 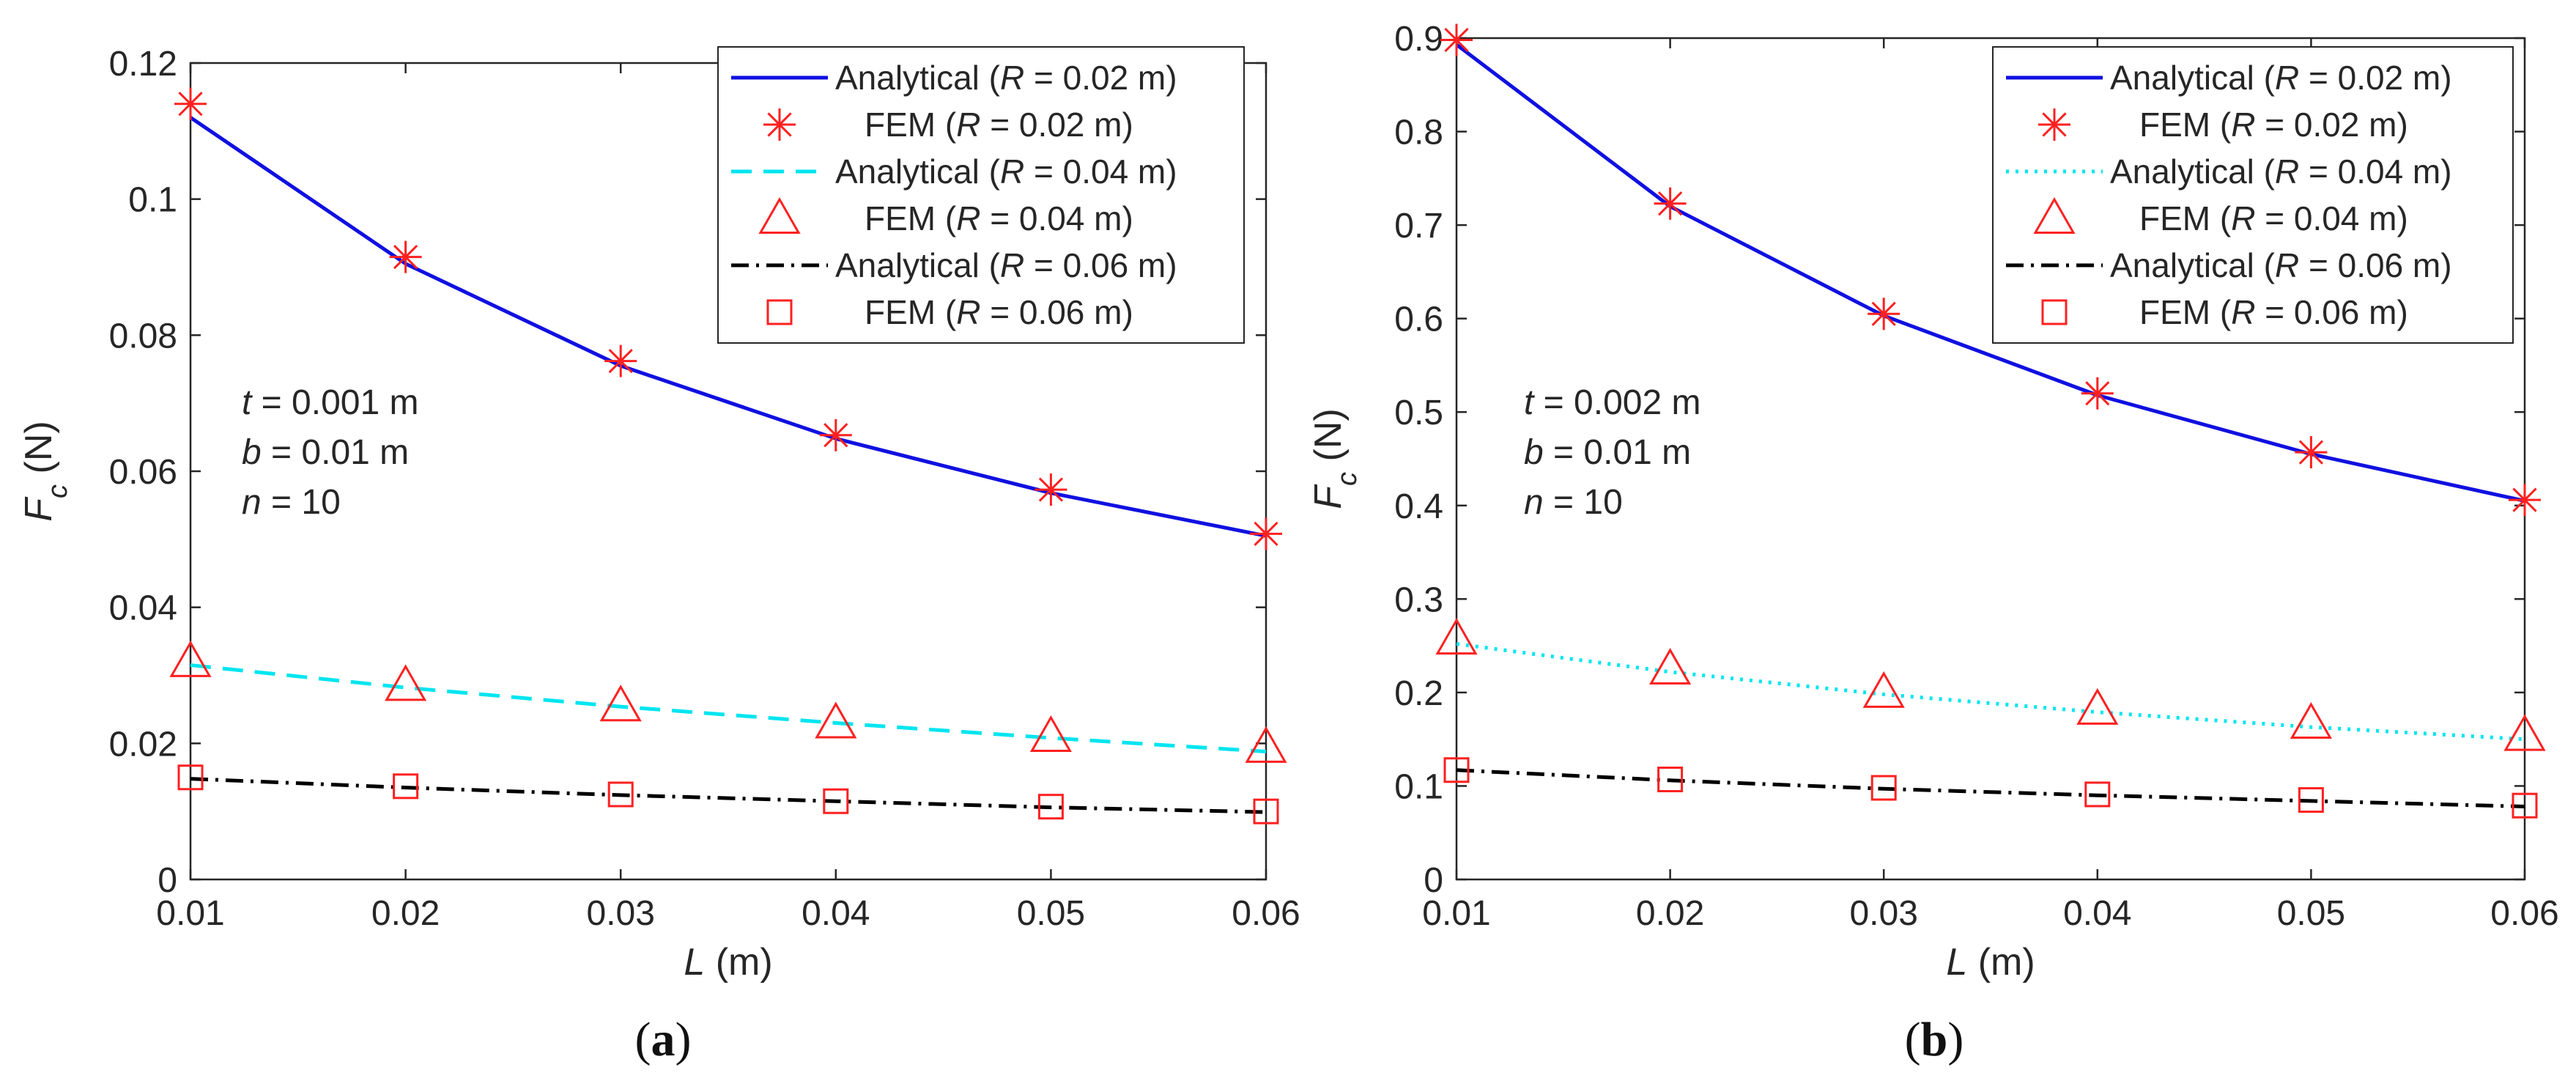 I want to click on legend-entry-4: Analytical (R = 0.06 m), so click(x=1006, y=265).